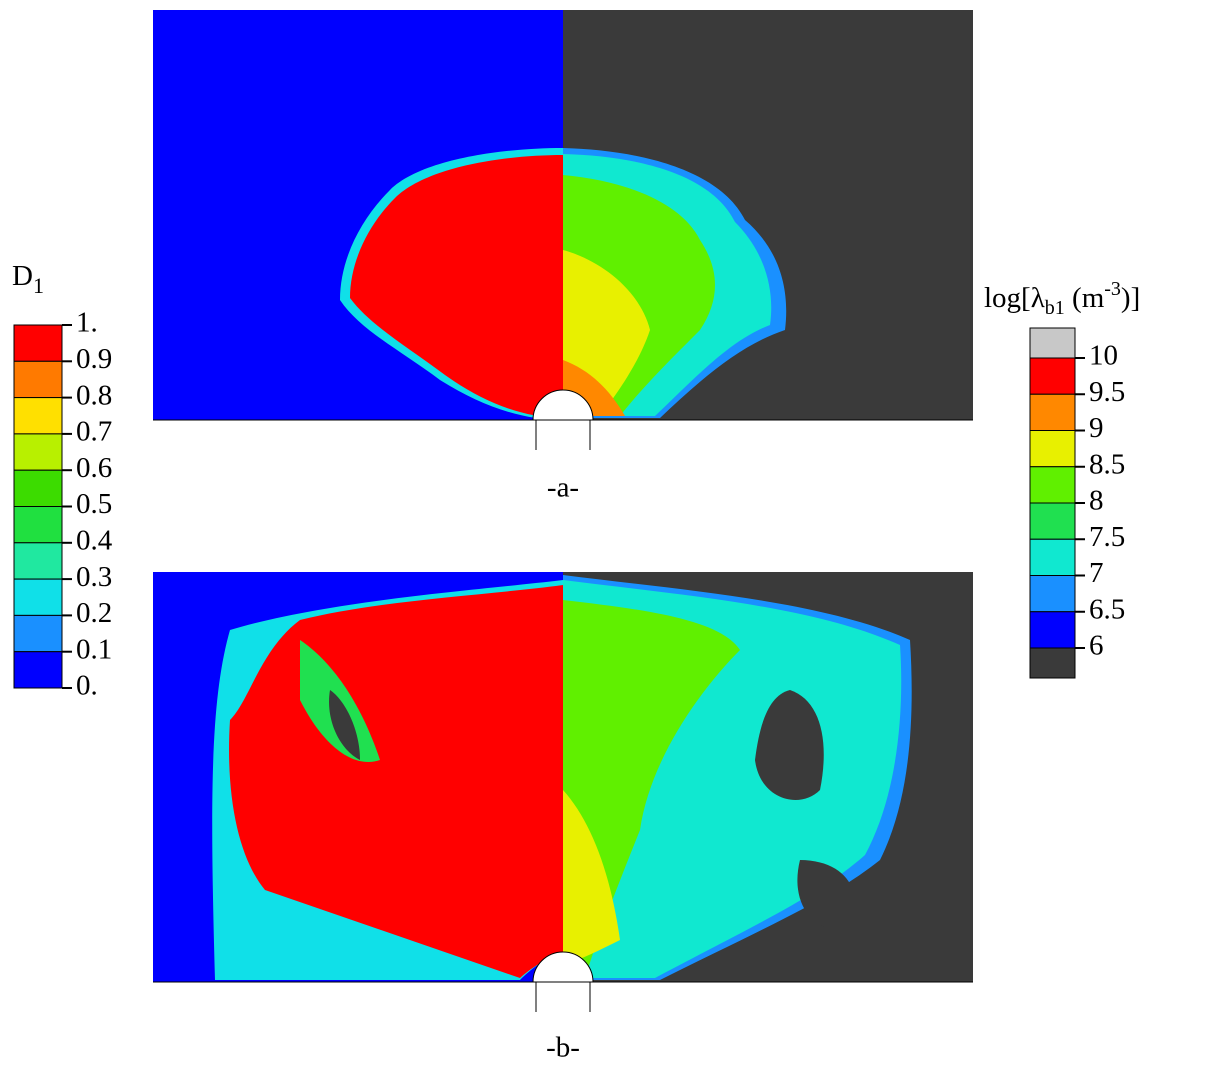 The image size is (1226, 1066). What do you see at coordinates (94, 649) in the screenshot?
I see `legend-label: 0.1` at bounding box center [94, 649].